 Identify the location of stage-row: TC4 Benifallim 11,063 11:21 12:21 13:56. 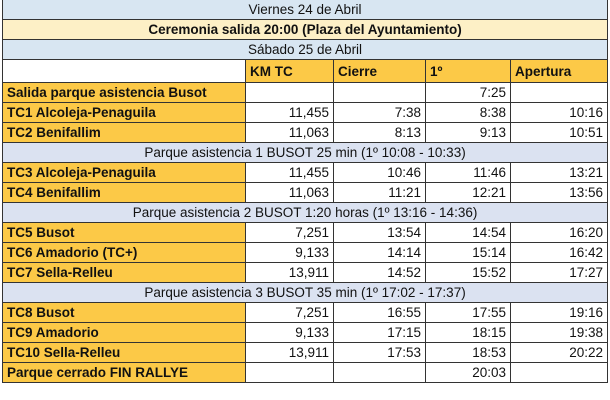
(305, 192).